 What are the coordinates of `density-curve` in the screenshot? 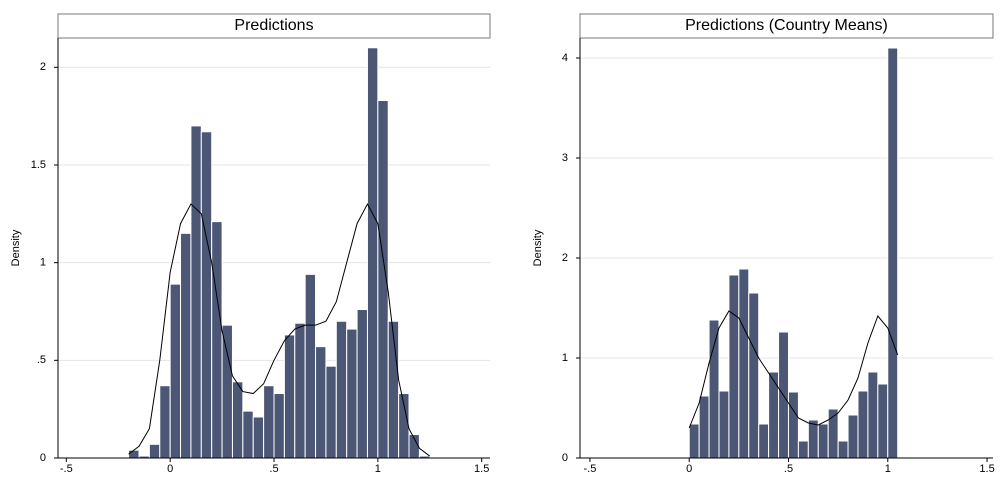 It's located at (793, 369).